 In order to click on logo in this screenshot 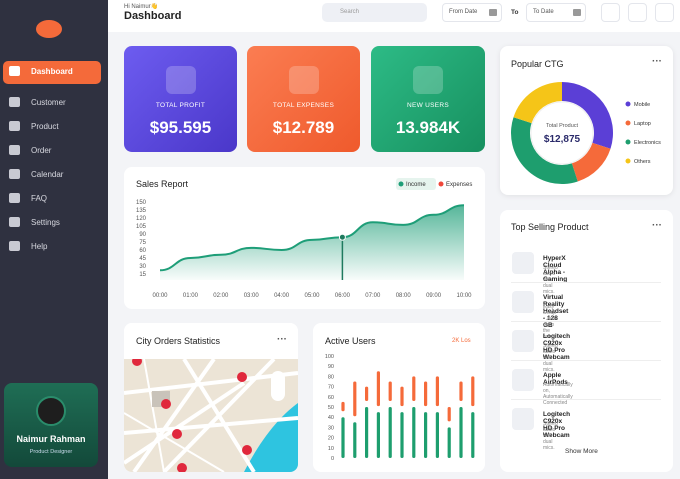, I will do `click(49, 29)`.